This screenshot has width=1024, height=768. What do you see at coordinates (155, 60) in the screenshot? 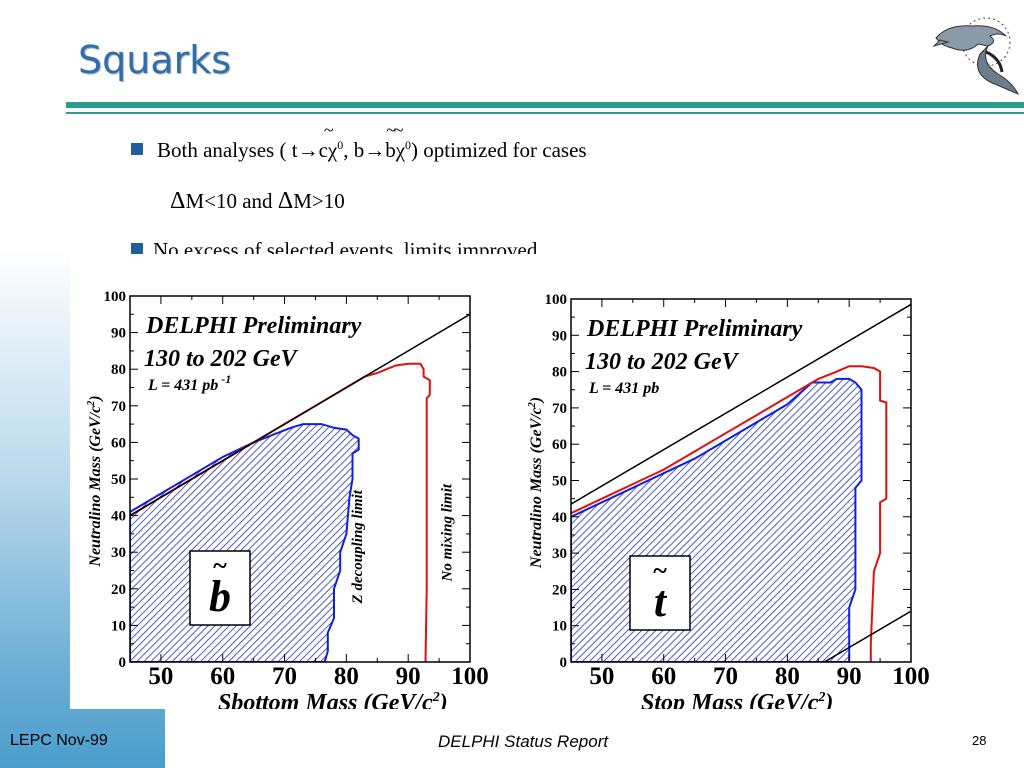
I see `slide-title: Squarks` at bounding box center [155, 60].